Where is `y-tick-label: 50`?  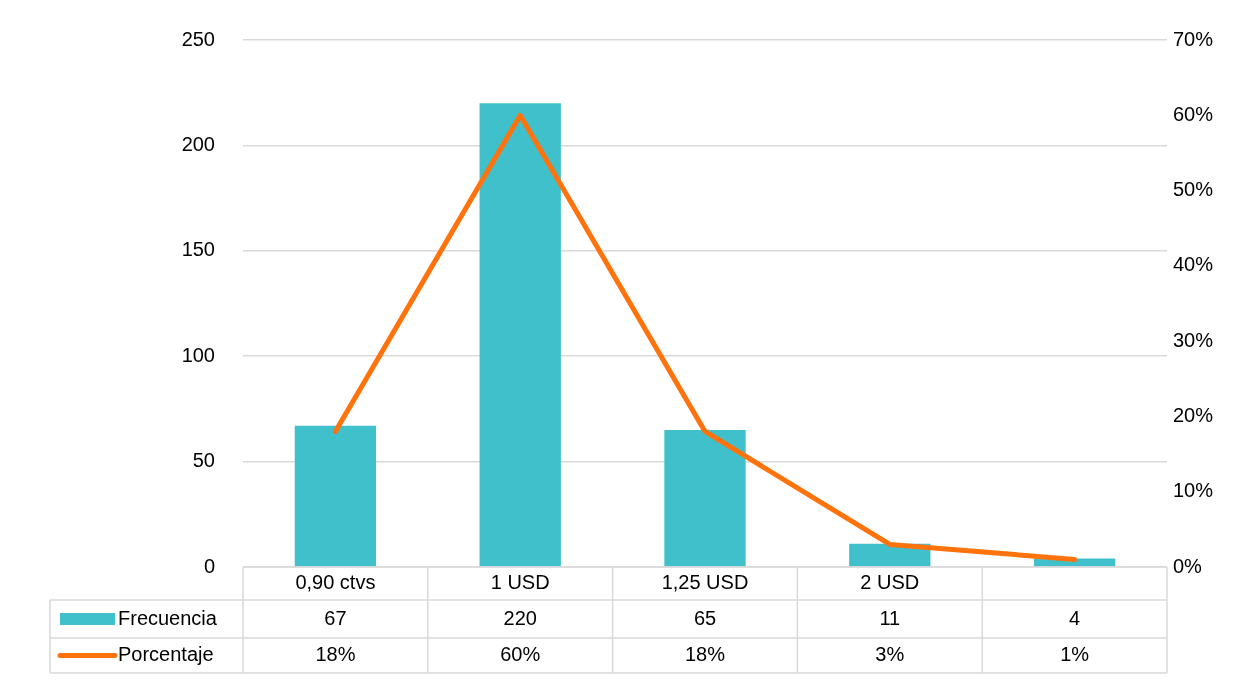
y-tick-label: 50 is located at coordinates (203, 460).